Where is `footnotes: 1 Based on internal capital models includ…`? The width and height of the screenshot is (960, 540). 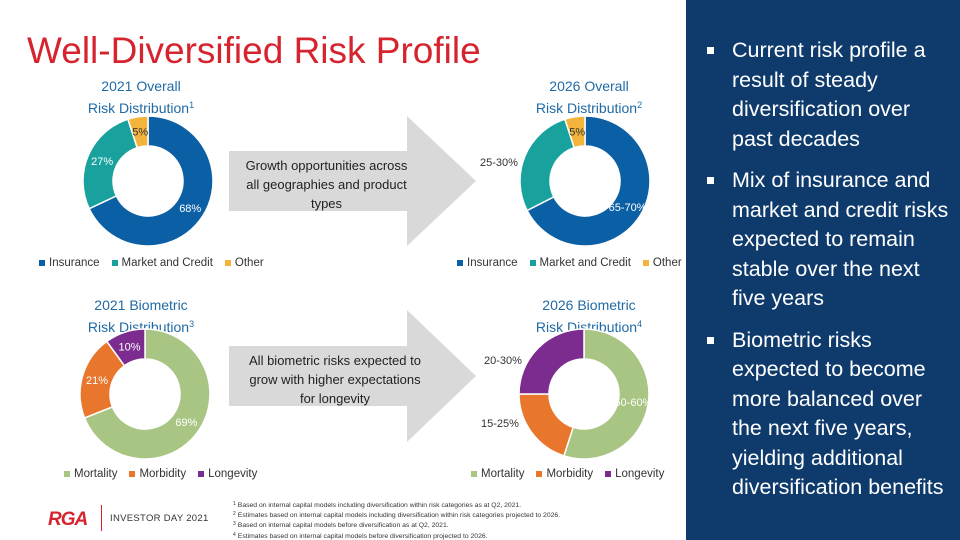
footnotes: 1 Based on internal capital models includ… is located at coordinates (396, 520).